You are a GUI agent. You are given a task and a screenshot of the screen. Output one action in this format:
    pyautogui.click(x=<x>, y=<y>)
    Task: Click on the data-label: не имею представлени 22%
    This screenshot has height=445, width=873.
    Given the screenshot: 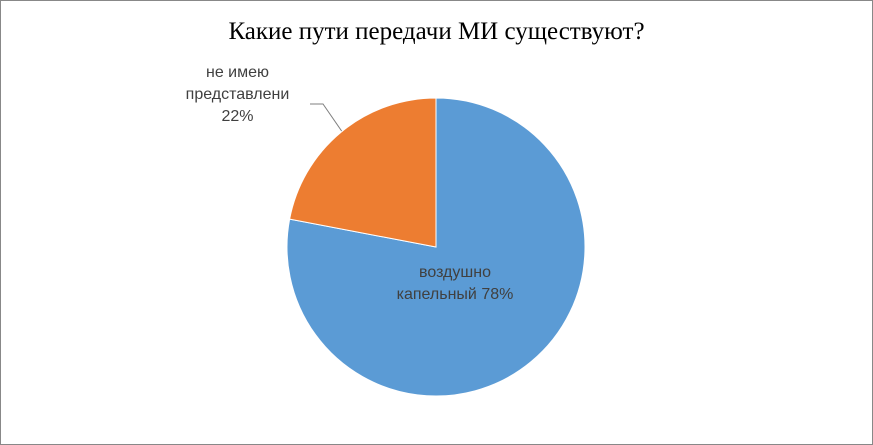 What is the action you would take?
    pyautogui.click(x=237, y=95)
    